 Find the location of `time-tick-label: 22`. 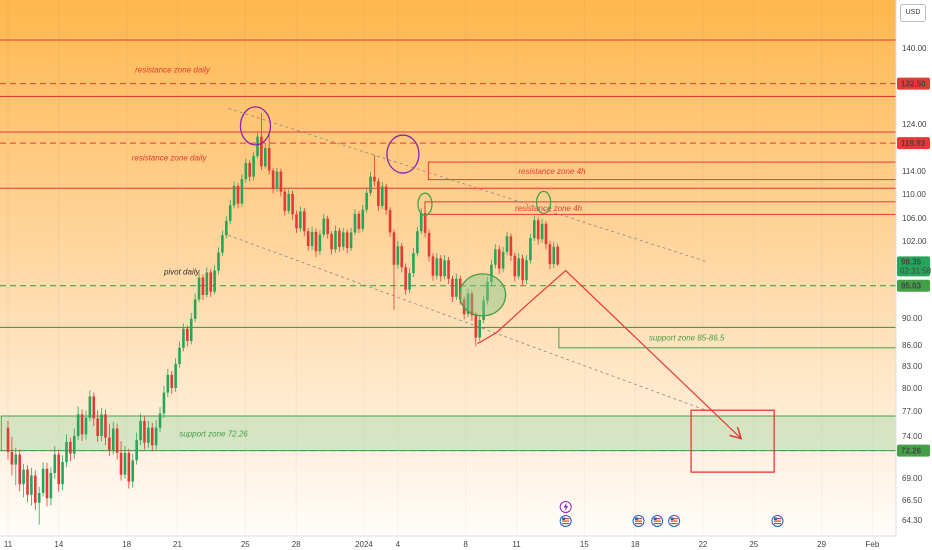

time-tick-label: 22 is located at coordinates (702, 544).